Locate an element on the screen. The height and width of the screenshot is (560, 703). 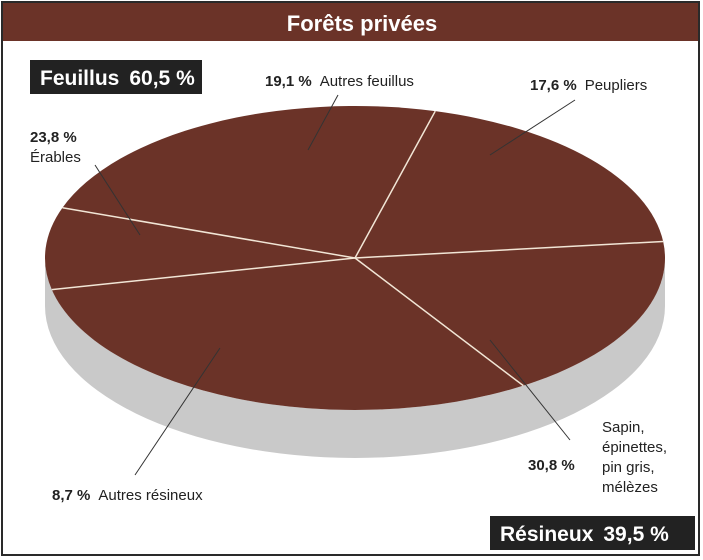
slice-value-autres-feuillus: 19,1 % is located at coordinates (288, 81).